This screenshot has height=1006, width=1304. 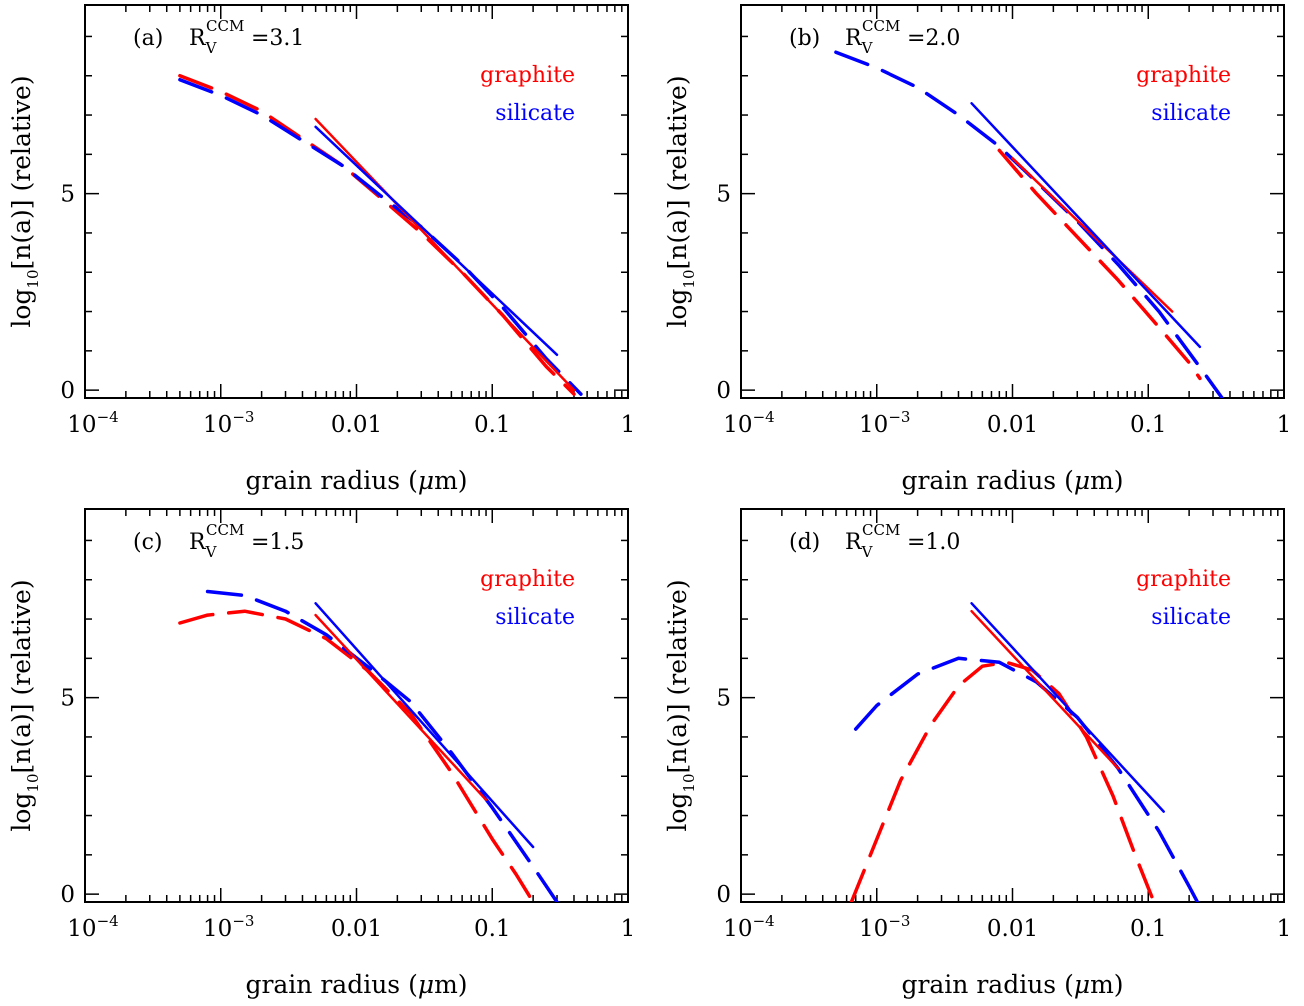 I want to click on panel-label: (b) RVCCM =2.0, so click(x=874, y=37).